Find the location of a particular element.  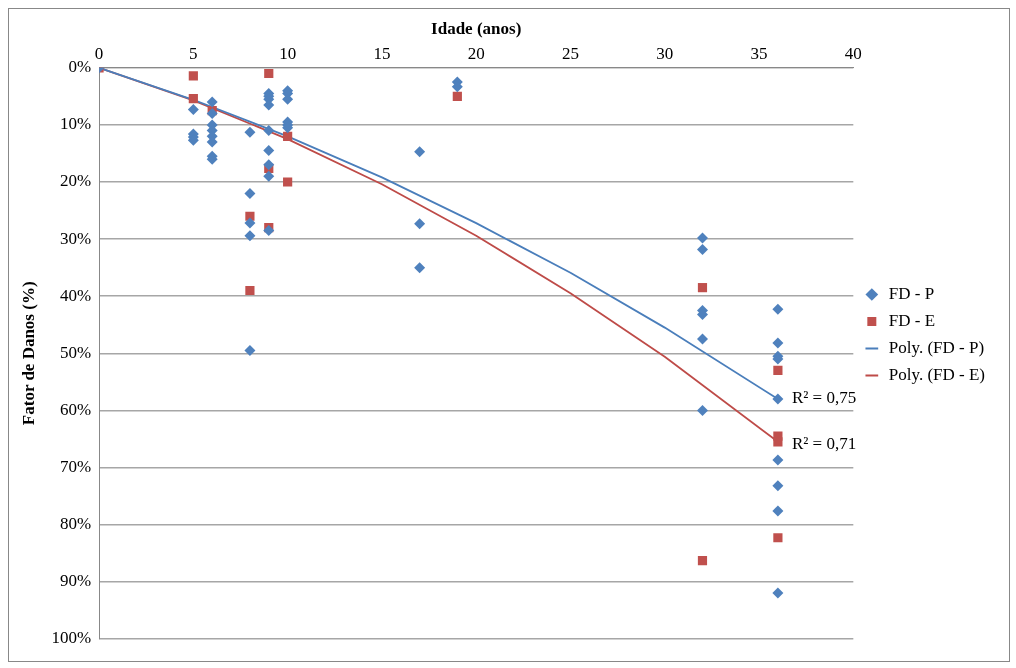

y-tick-label: 50% is located at coordinates (75, 352).